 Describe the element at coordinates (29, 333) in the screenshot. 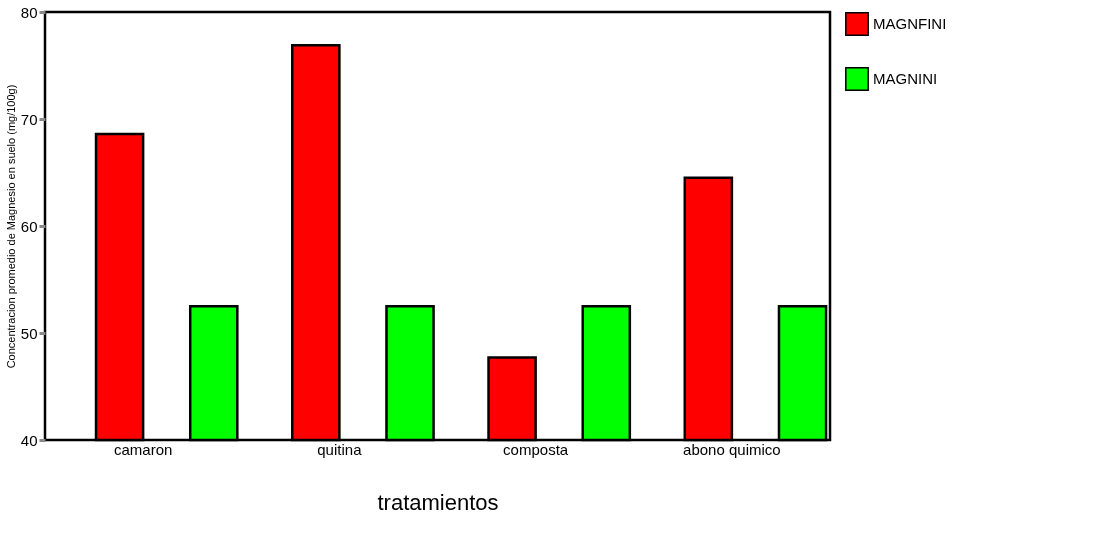

I see `y-tick-label: 50` at that location.